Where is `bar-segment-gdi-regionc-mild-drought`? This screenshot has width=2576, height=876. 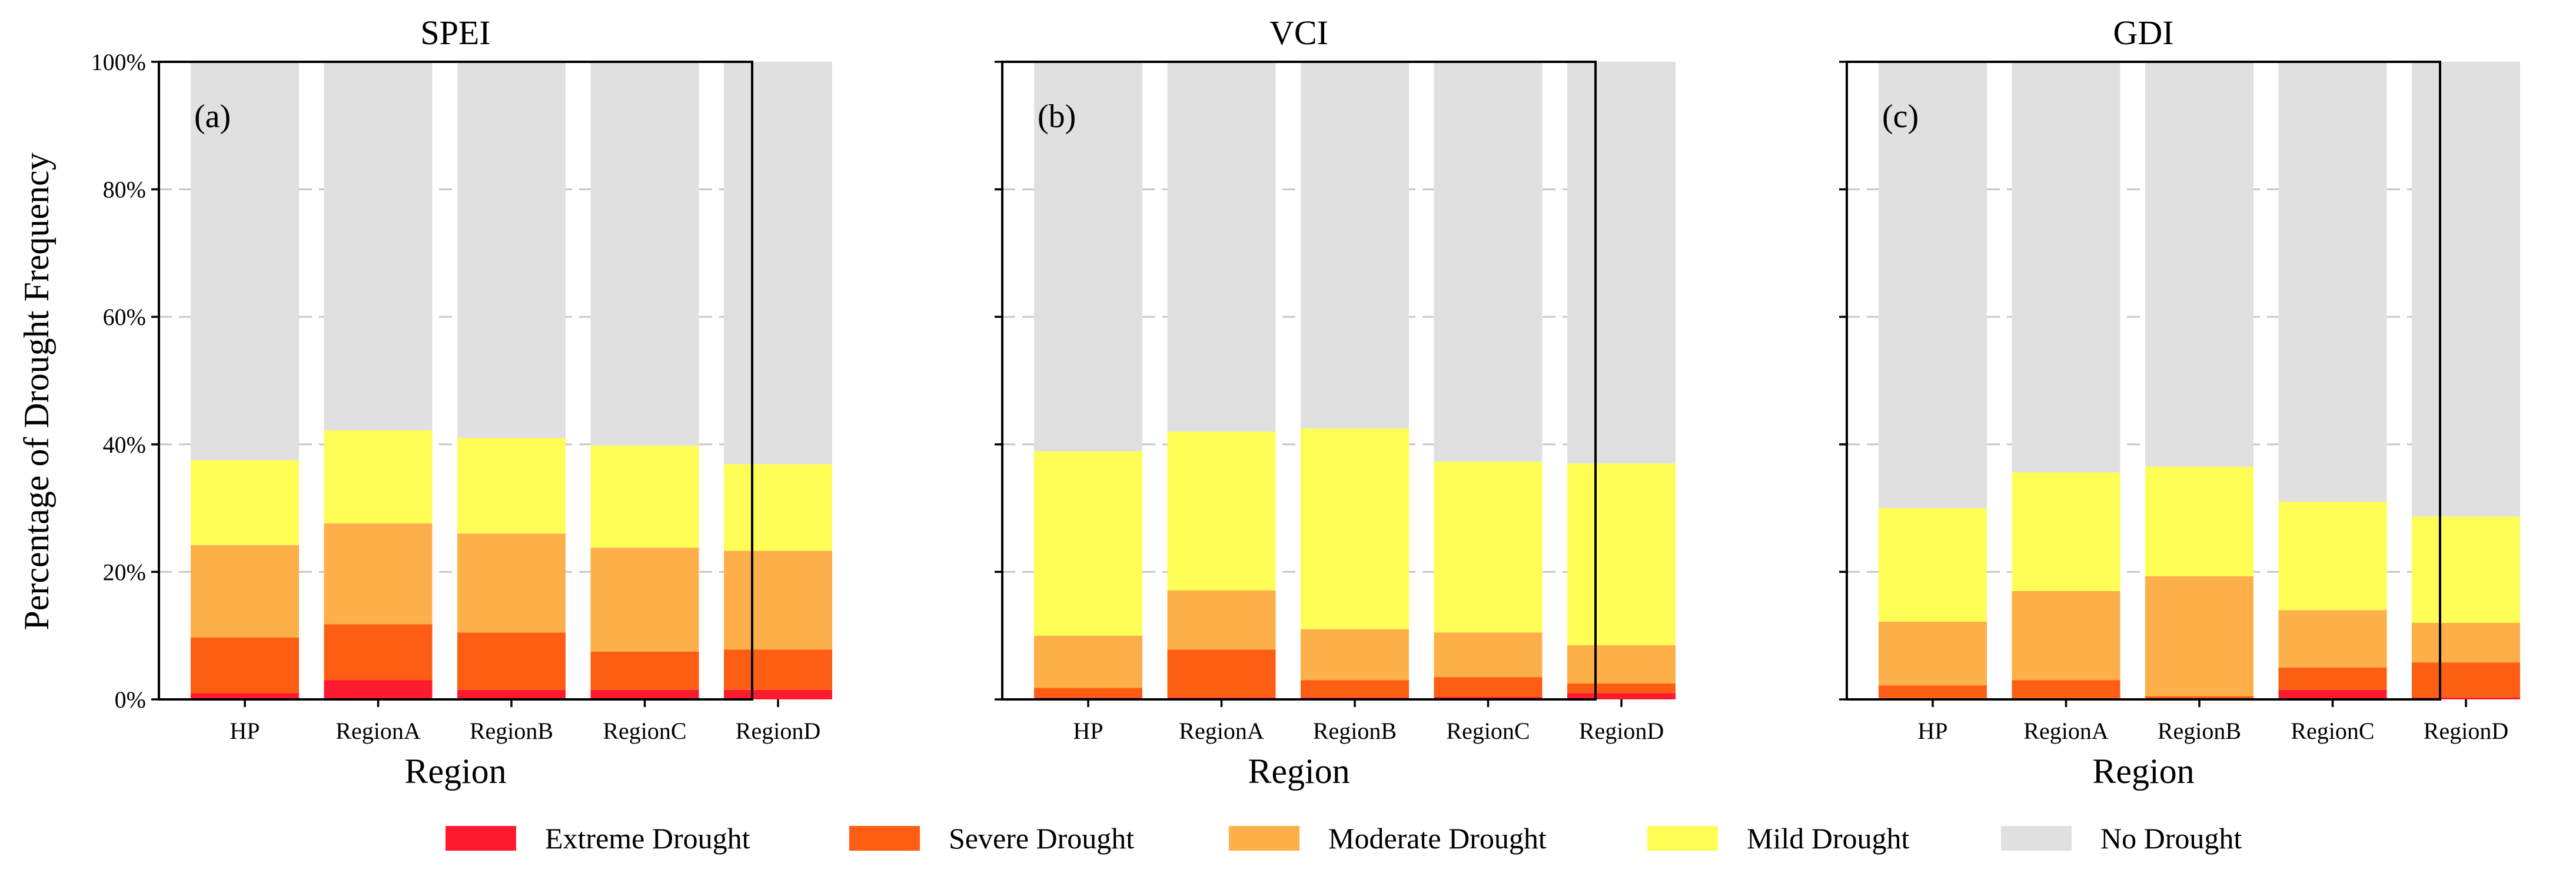
bar-segment-gdi-regionc-mild-drought is located at coordinates (2332, 556).